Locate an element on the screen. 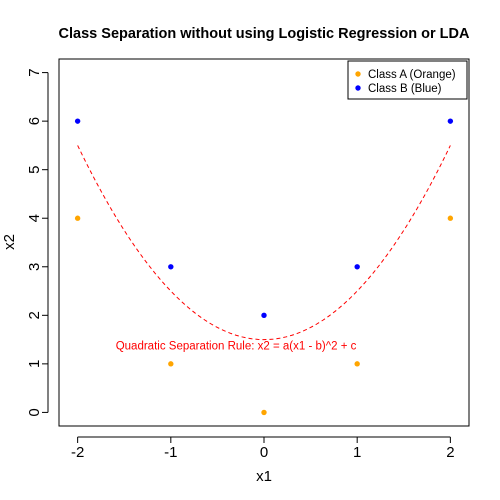 The width and height of the screenshot is (500, 500). x-tick-label: -1 is located at coordinates (170, 452).